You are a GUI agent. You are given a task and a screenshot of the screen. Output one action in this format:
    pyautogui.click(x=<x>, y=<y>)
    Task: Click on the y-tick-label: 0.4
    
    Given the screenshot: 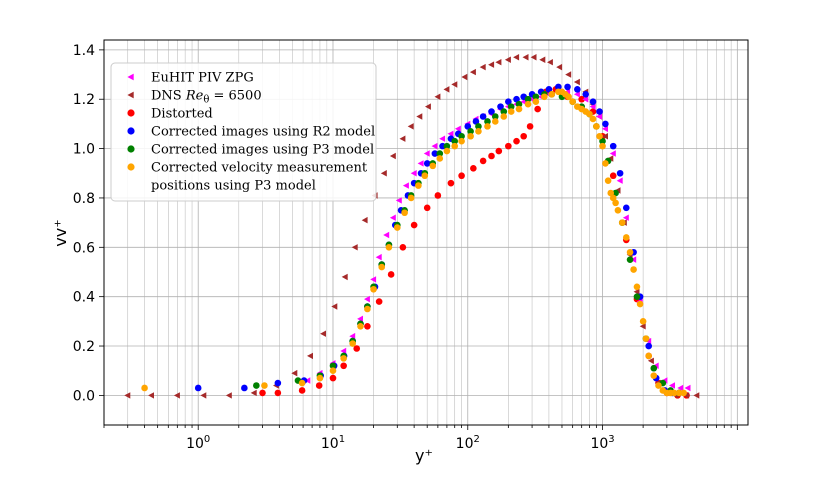 What is the action you would take?
    pyautogui.click(x=84, y=298)
    